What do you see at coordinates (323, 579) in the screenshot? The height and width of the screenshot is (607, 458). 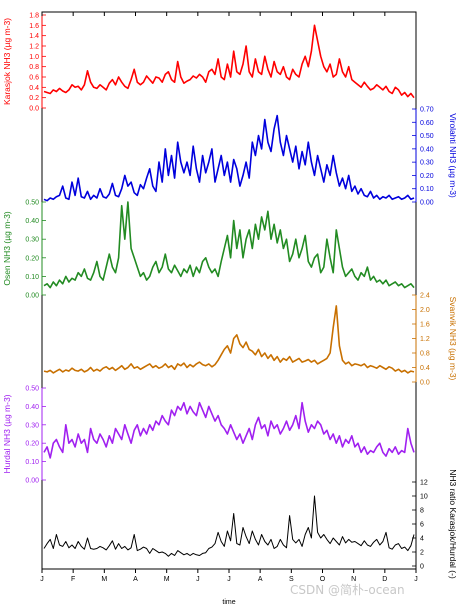 I see `x-tick-label: O` at bounding box center [323, 579].